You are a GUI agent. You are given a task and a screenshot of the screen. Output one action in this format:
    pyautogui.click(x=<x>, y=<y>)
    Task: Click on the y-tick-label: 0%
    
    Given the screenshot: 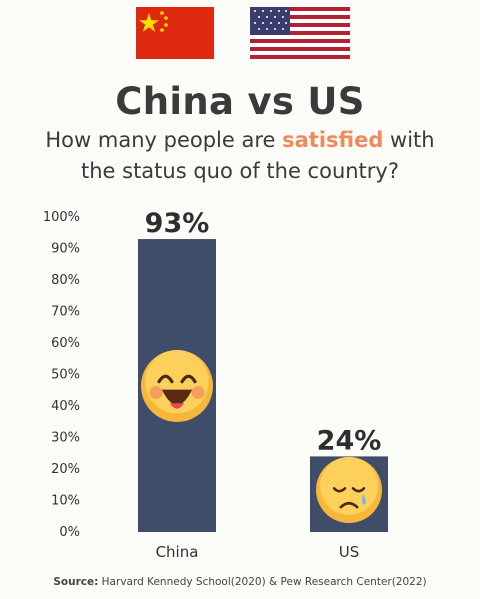 What is the action you would take?
    pyautogui.click(x=69, y=532)
    